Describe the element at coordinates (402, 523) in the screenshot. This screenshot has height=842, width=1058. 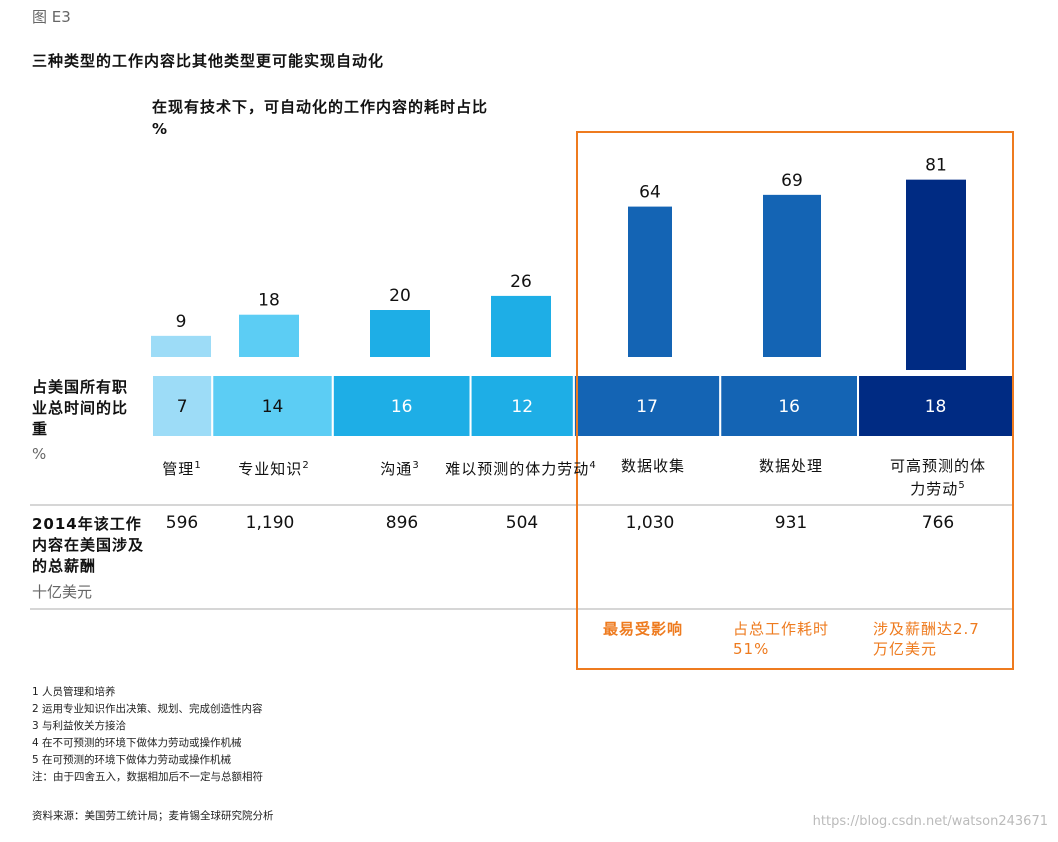
I see `wage-value-3: 896` at that location.